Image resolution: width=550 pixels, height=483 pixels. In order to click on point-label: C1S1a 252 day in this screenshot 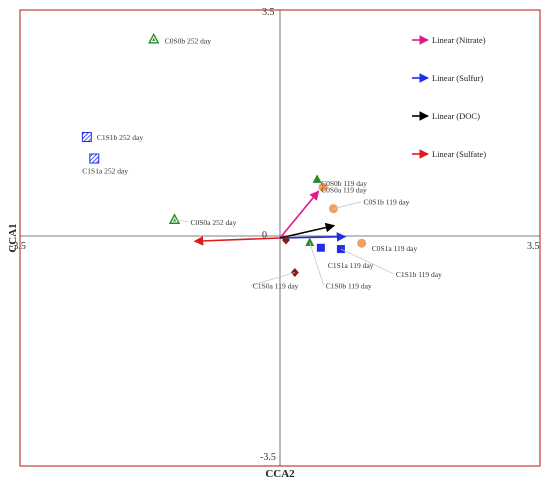, I will do `click(105, 171)`.